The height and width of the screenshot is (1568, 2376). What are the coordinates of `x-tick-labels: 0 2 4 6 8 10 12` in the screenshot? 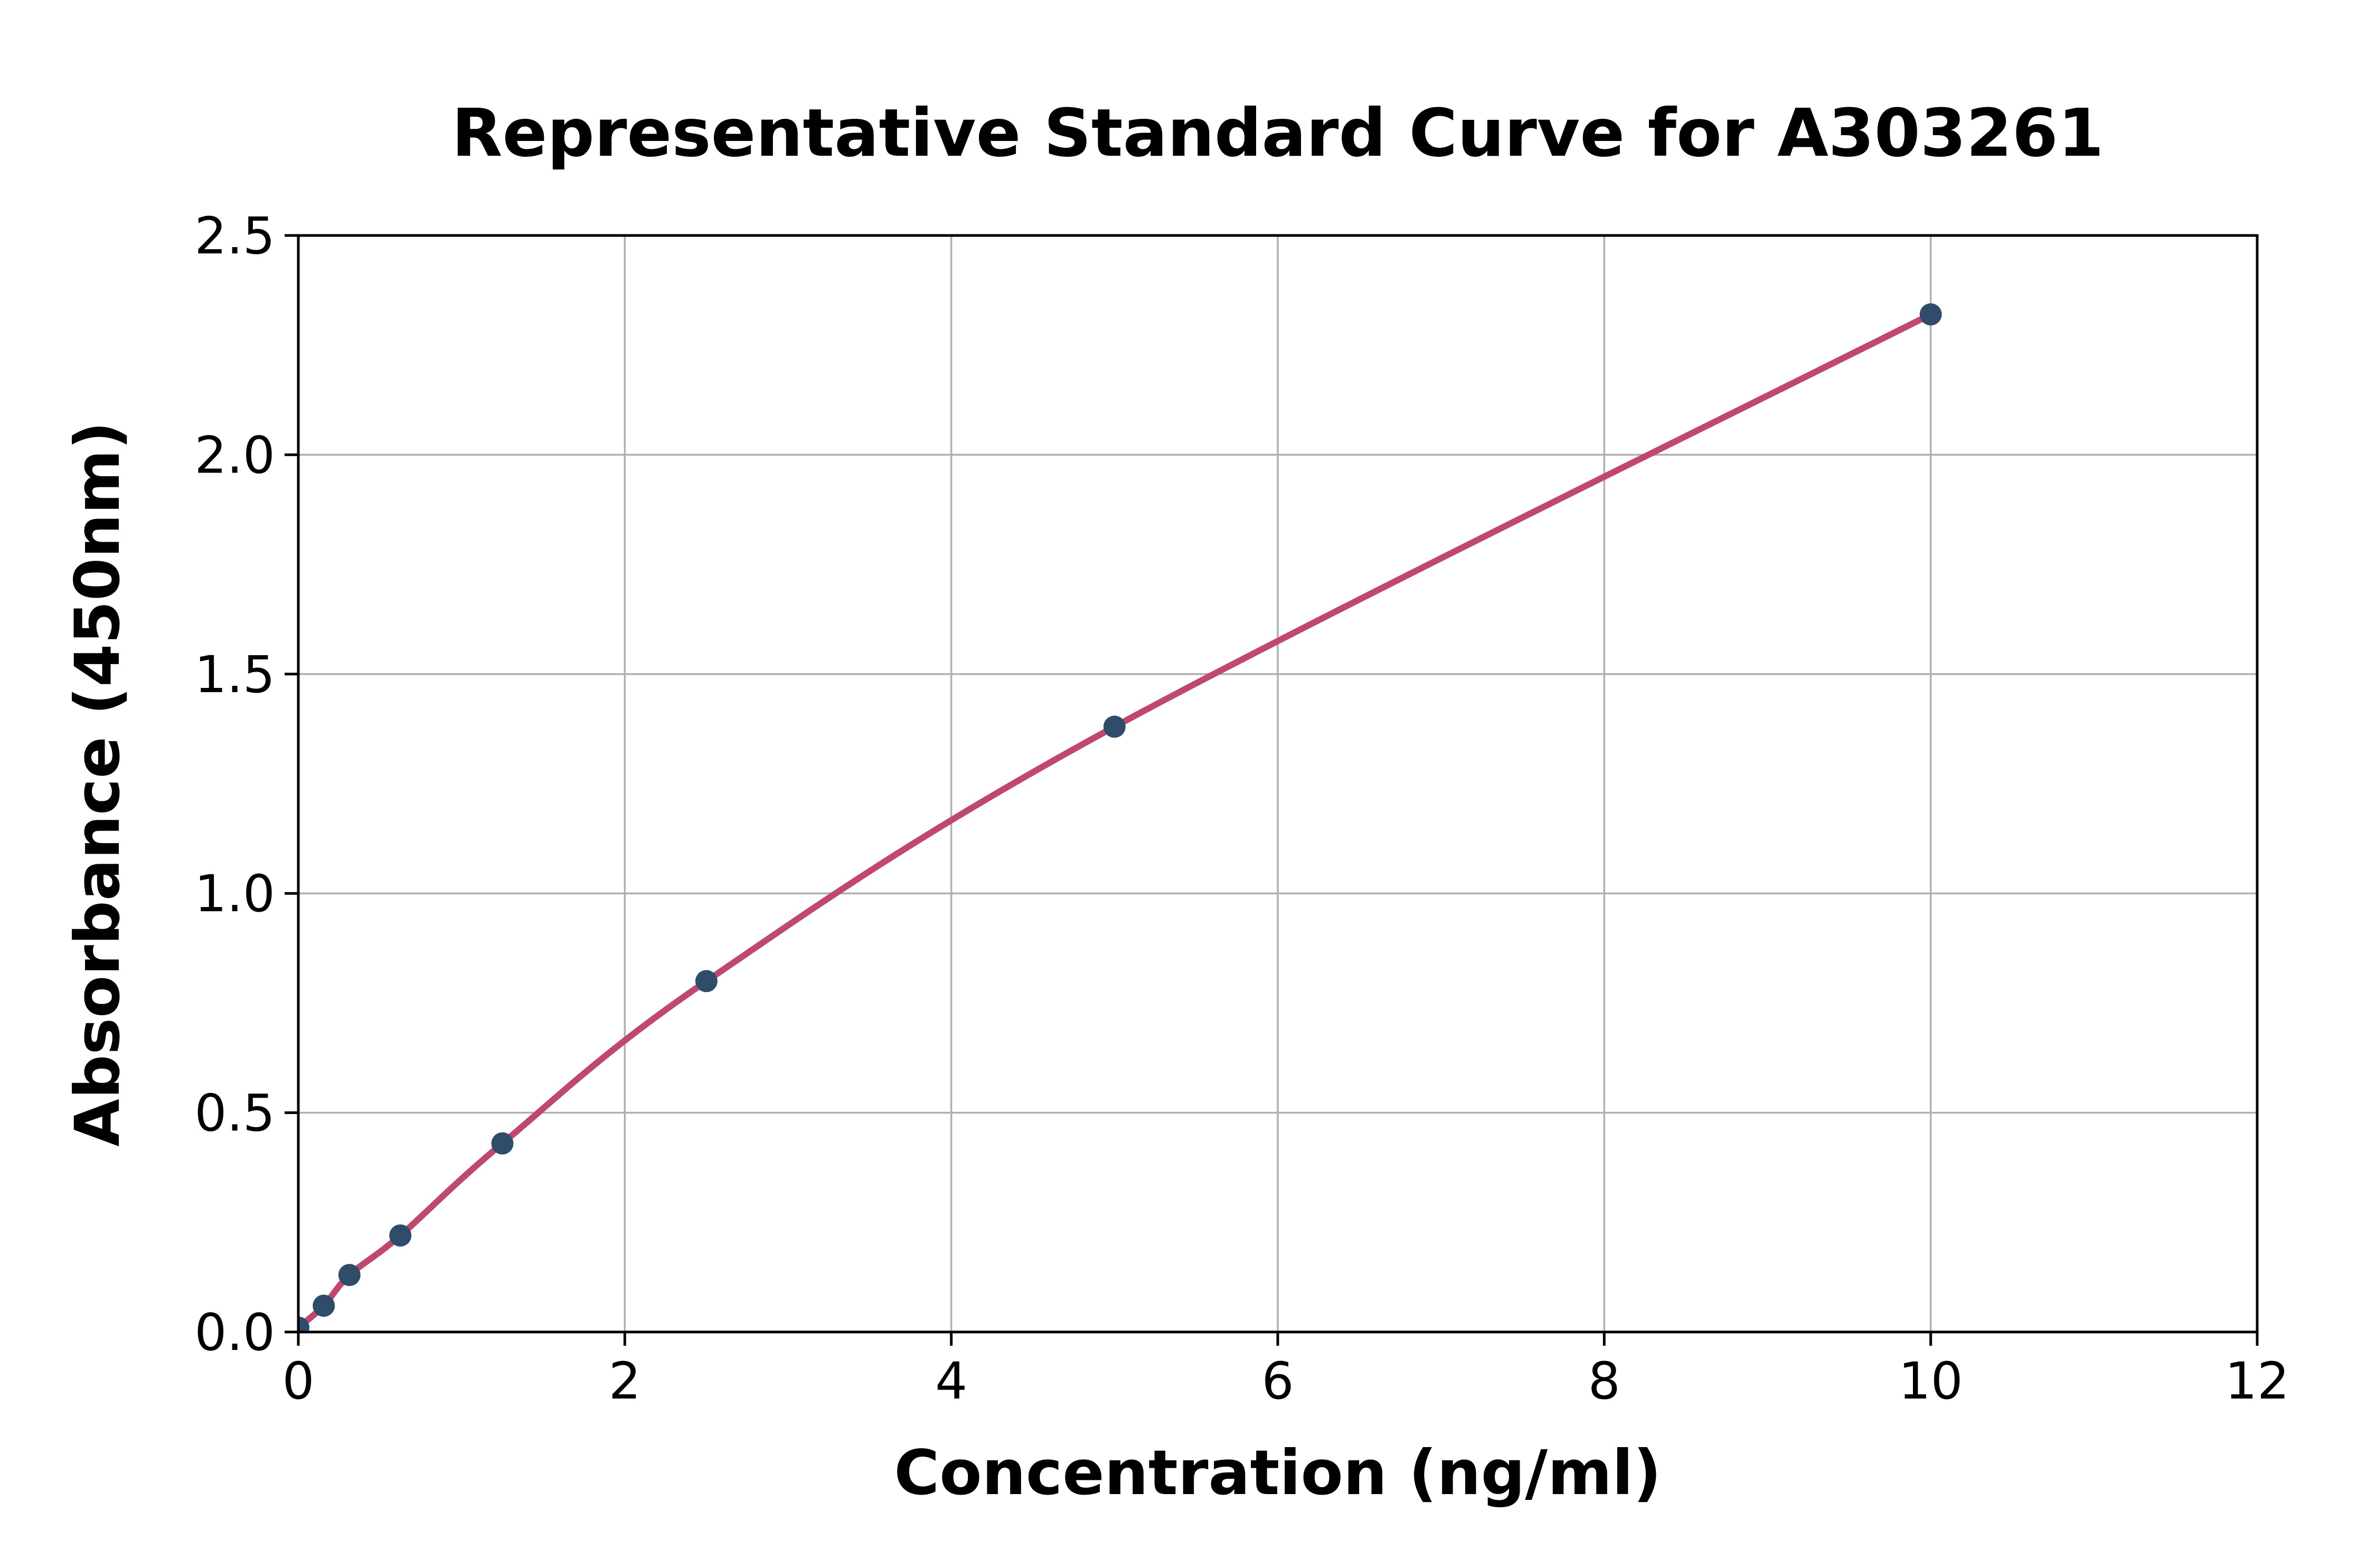 It's located at (1285, 1382).